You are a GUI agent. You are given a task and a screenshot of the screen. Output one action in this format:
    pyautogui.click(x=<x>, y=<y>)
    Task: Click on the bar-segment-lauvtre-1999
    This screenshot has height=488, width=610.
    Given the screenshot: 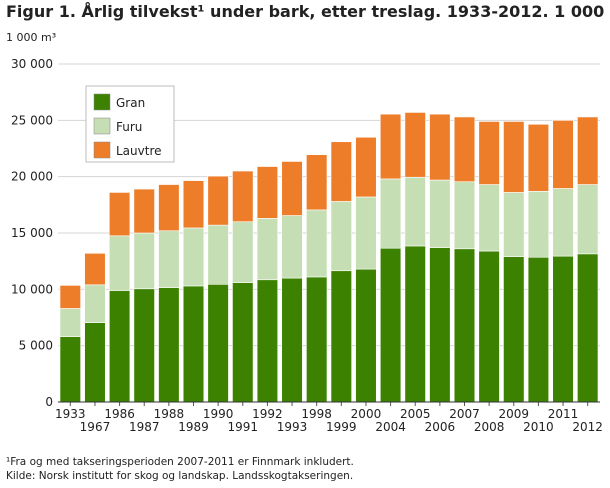 What is the action you would take?
    pyautogui.click(x=341, y=171)
    